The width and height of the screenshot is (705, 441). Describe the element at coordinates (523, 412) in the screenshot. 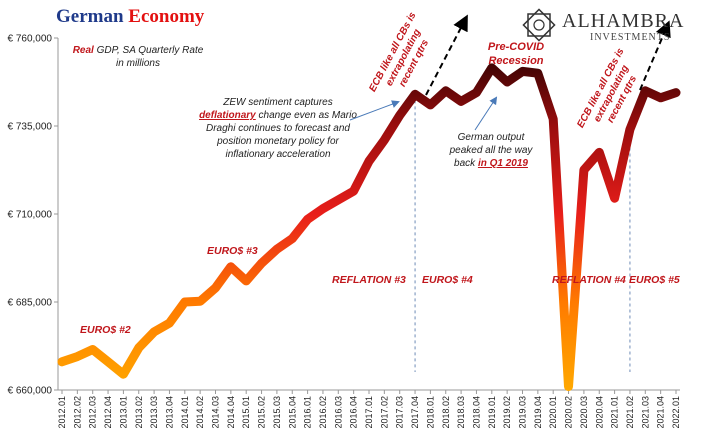

I see `x-tick-label: 2019.03` at that location.